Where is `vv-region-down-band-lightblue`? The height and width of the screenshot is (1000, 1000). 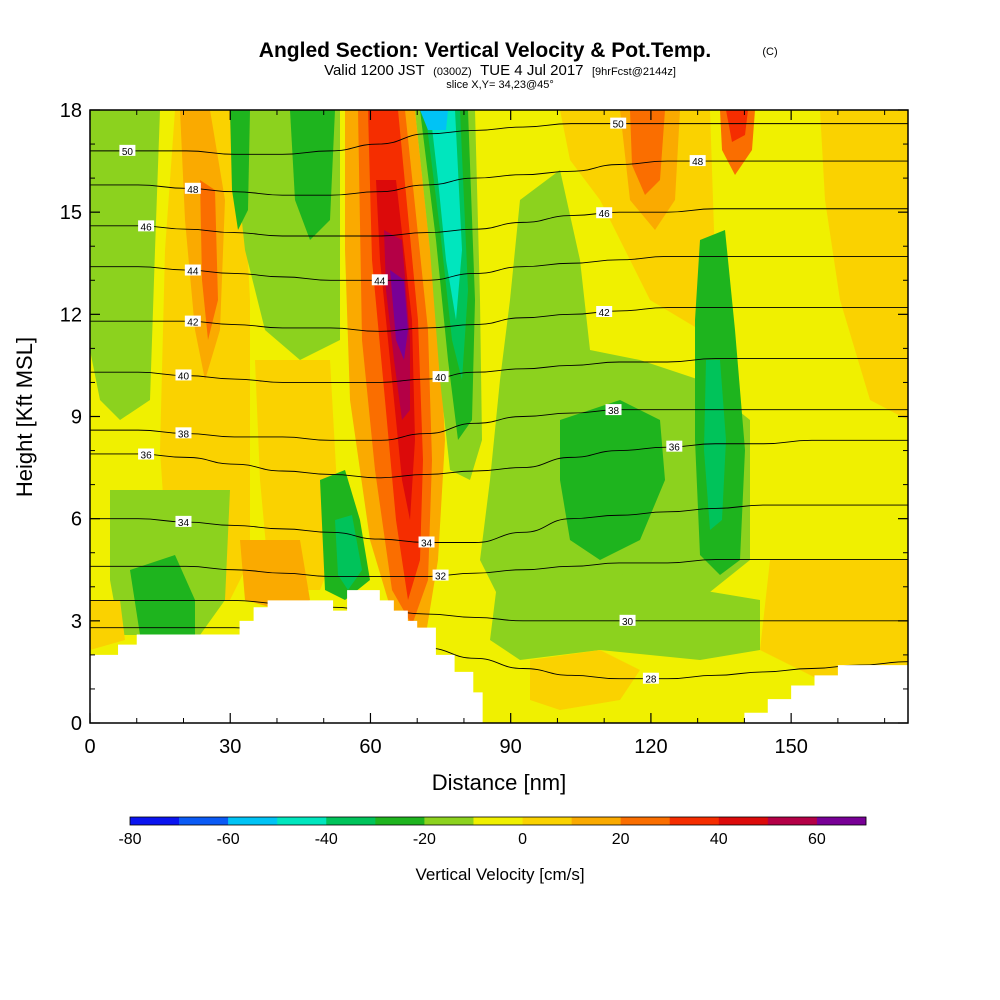 vv-region-down-band-lightblue is located at coordinates (434, 120).